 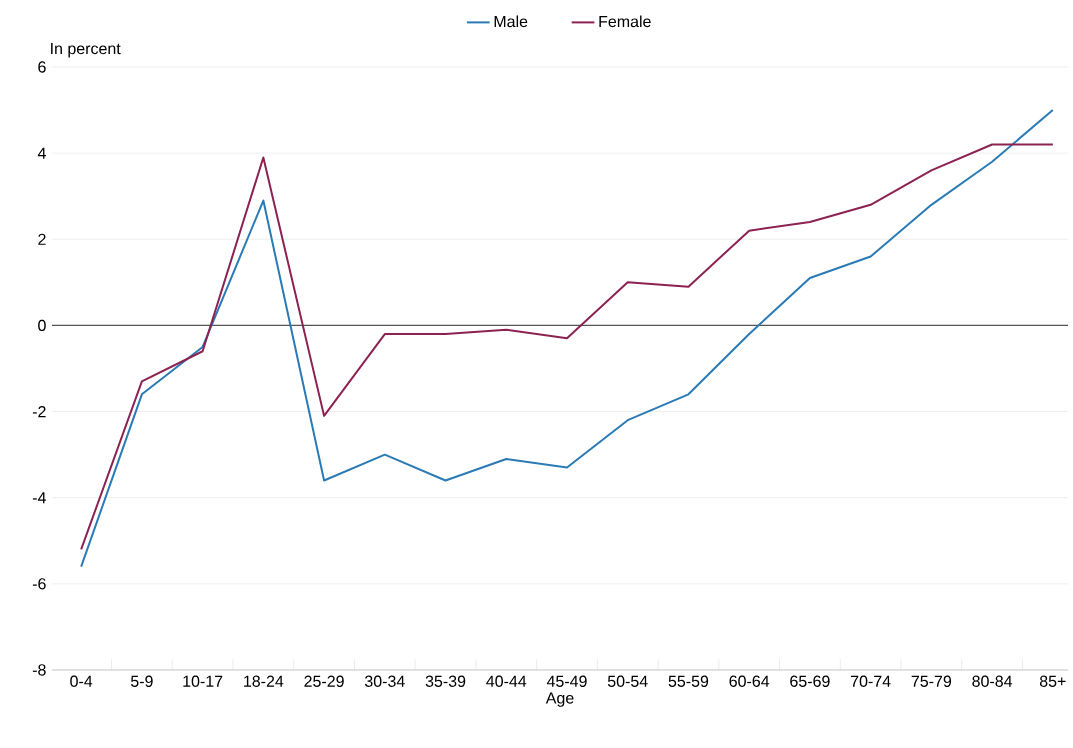 I want to click on y-tick-label: 6, so click(x=42, y=67).